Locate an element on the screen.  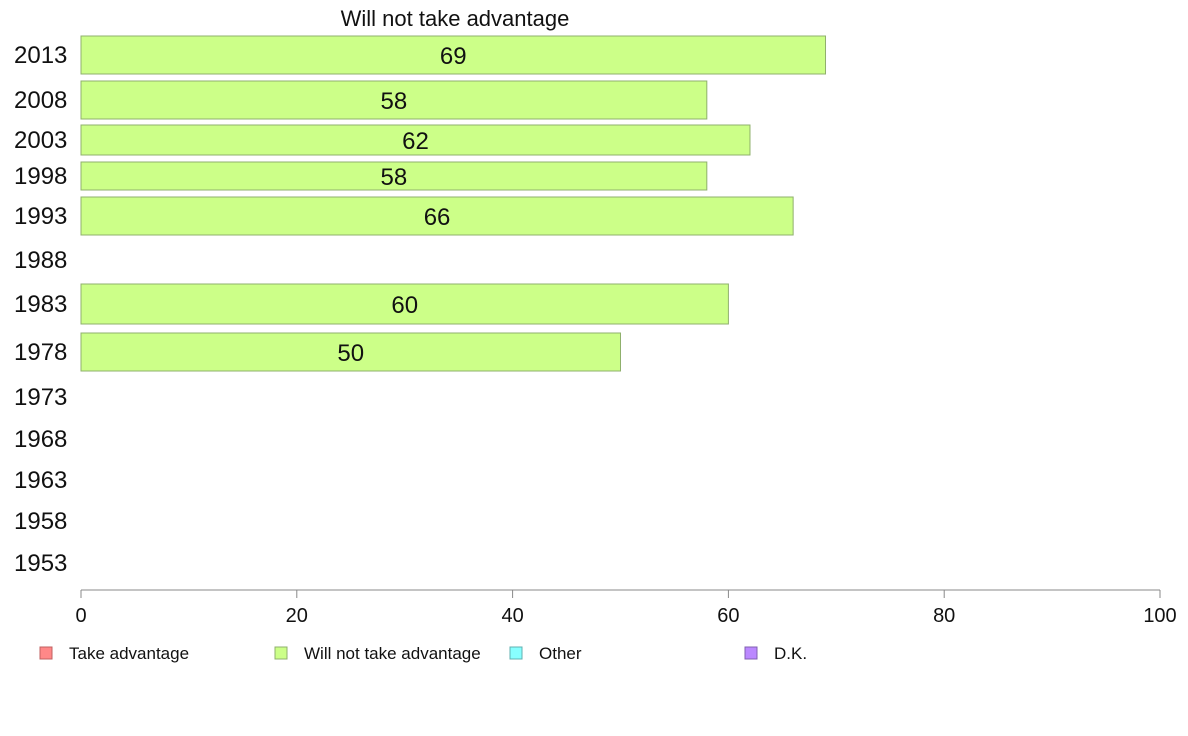
bar-value-label-2008: 58 is located at coordinates (394, 101).